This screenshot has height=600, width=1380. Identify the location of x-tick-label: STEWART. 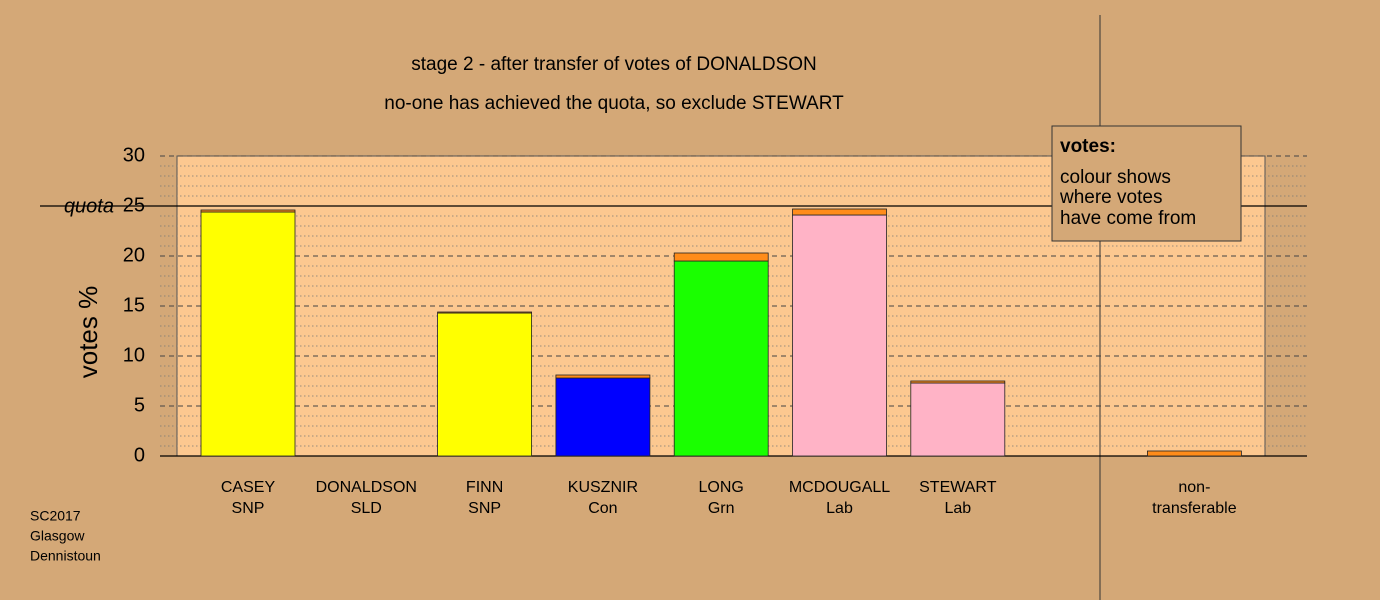
(958, 487).